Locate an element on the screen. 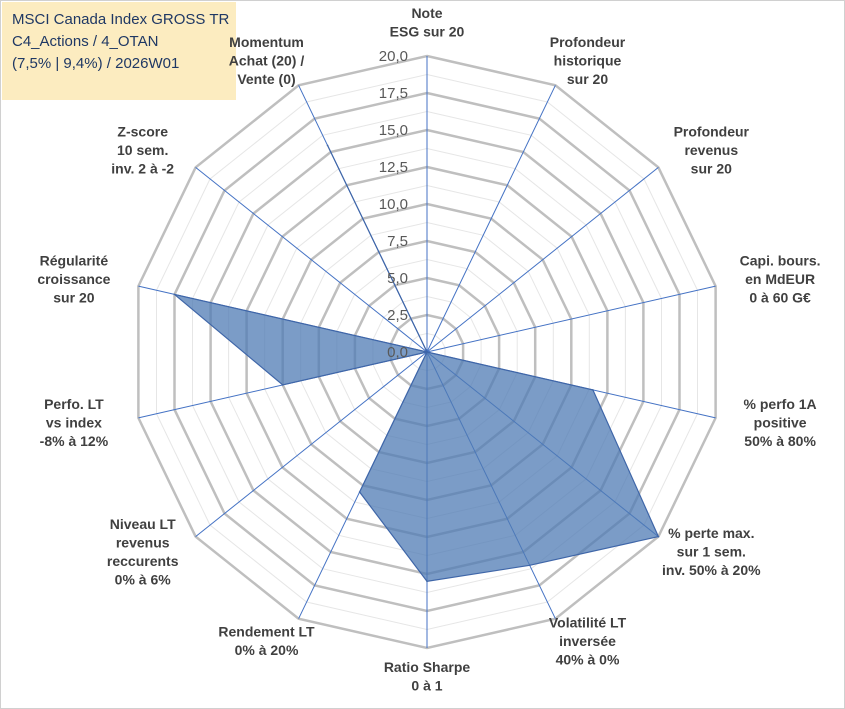  axis-label: Niveau LT is located at coordinates (143, 524).